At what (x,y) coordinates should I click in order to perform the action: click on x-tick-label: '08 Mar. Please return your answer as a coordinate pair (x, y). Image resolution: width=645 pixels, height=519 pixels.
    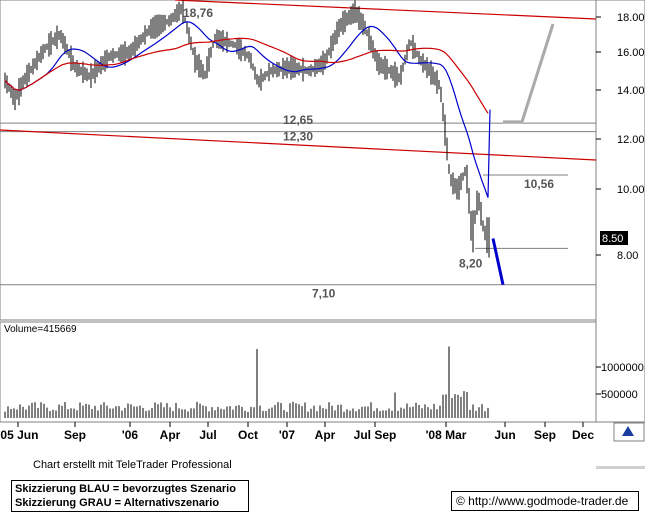
    Looking at the image, I should click on (446, 435).